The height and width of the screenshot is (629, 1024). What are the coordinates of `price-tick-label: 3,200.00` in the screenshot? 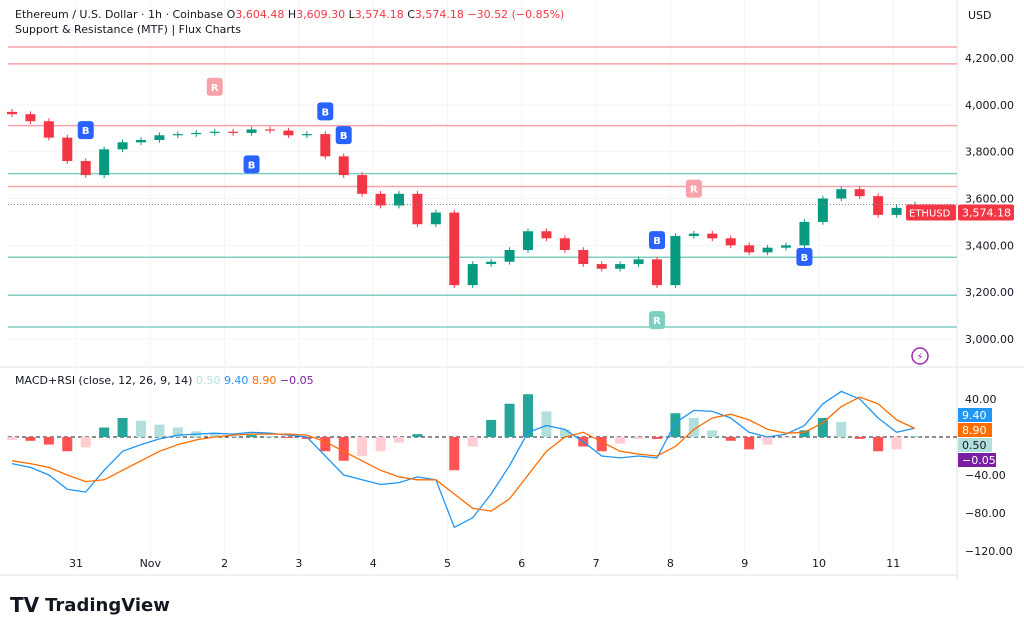 It's located at (989, 292).